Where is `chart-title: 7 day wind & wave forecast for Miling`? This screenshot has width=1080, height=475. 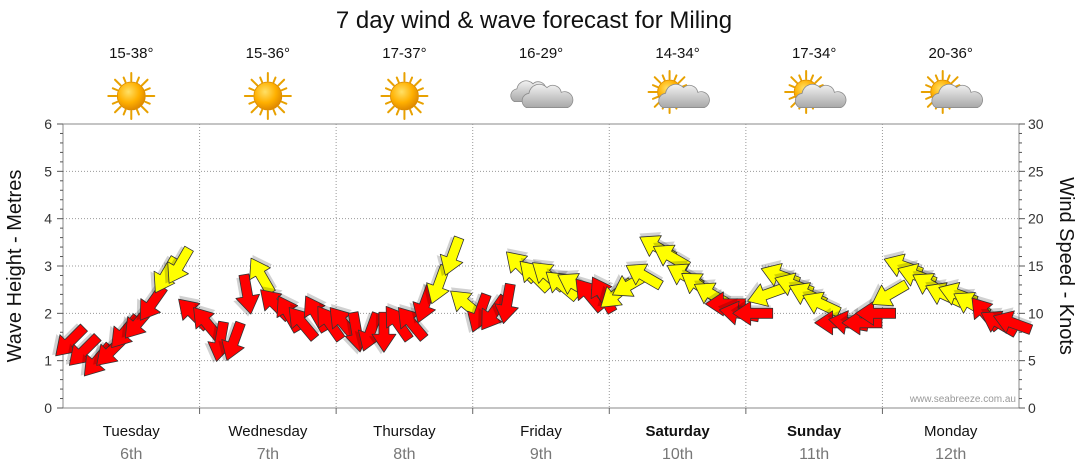
chart-title: 7 day wind & wave forecast for Miling is located at coordinates (534, 20).